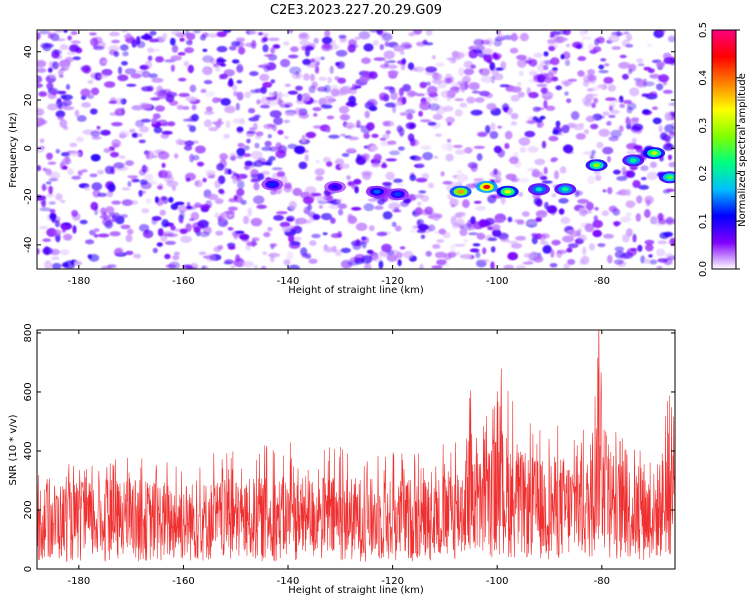 Image resolution: width=750 pixels, height=600 pixels. I want to click on x-tick-label: -80, so click(602, 281).